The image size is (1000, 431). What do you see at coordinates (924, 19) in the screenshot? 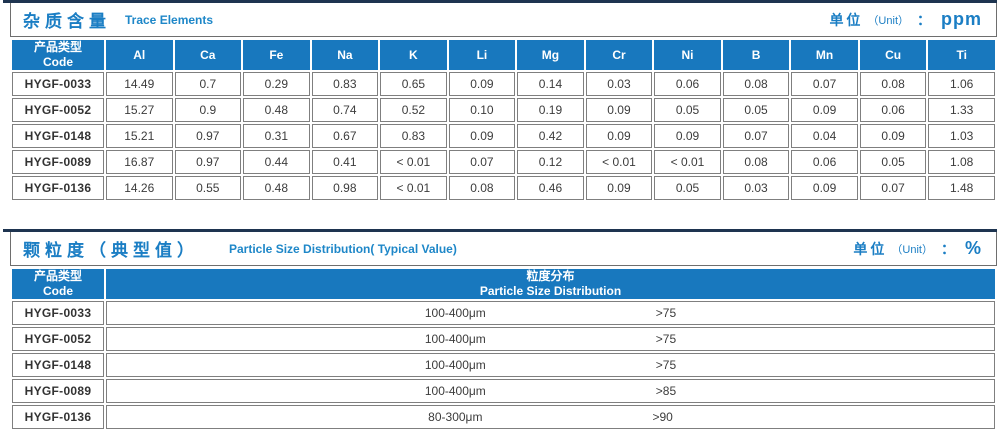
I see `unit-colon: ：` at bounding box center [924, 19].